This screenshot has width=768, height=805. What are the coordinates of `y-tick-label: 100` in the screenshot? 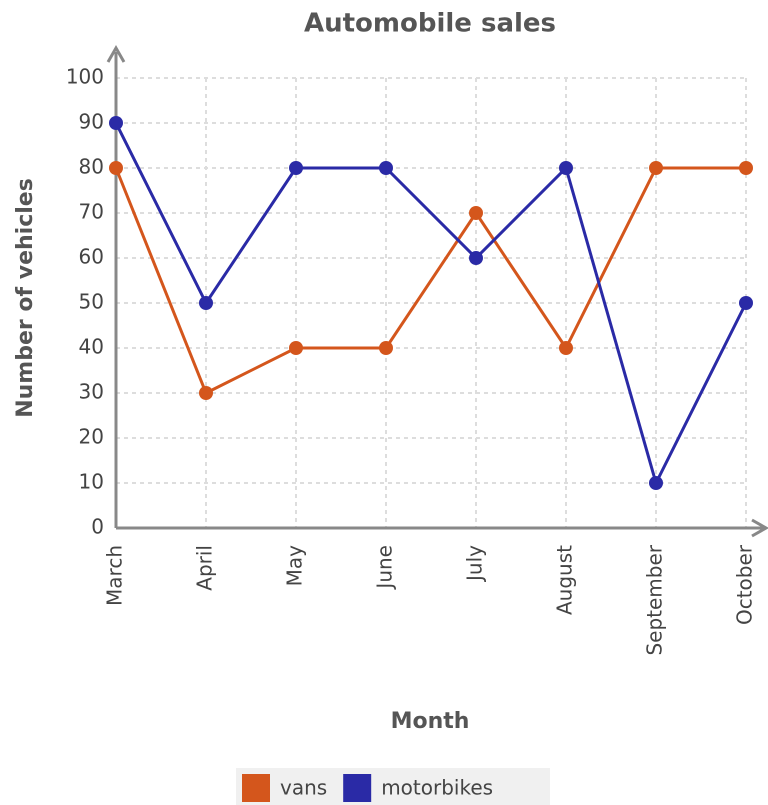 It's located at (85, 77).